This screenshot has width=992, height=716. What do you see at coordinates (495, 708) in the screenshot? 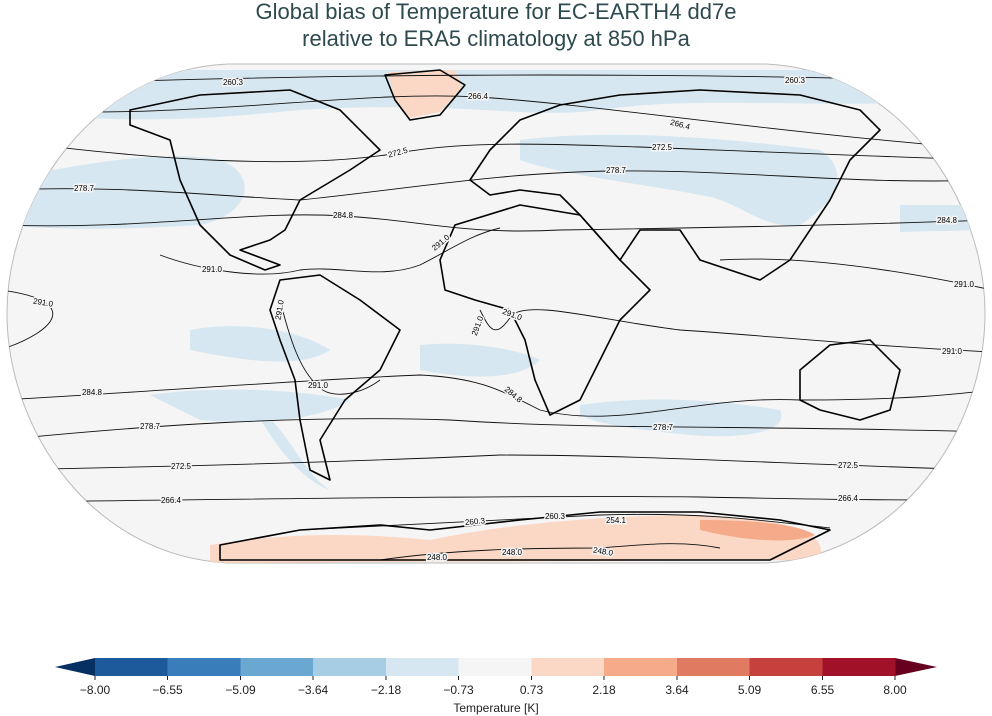
I see `colorbar-label: Temperature [K]` at bounding box center [495, 708].